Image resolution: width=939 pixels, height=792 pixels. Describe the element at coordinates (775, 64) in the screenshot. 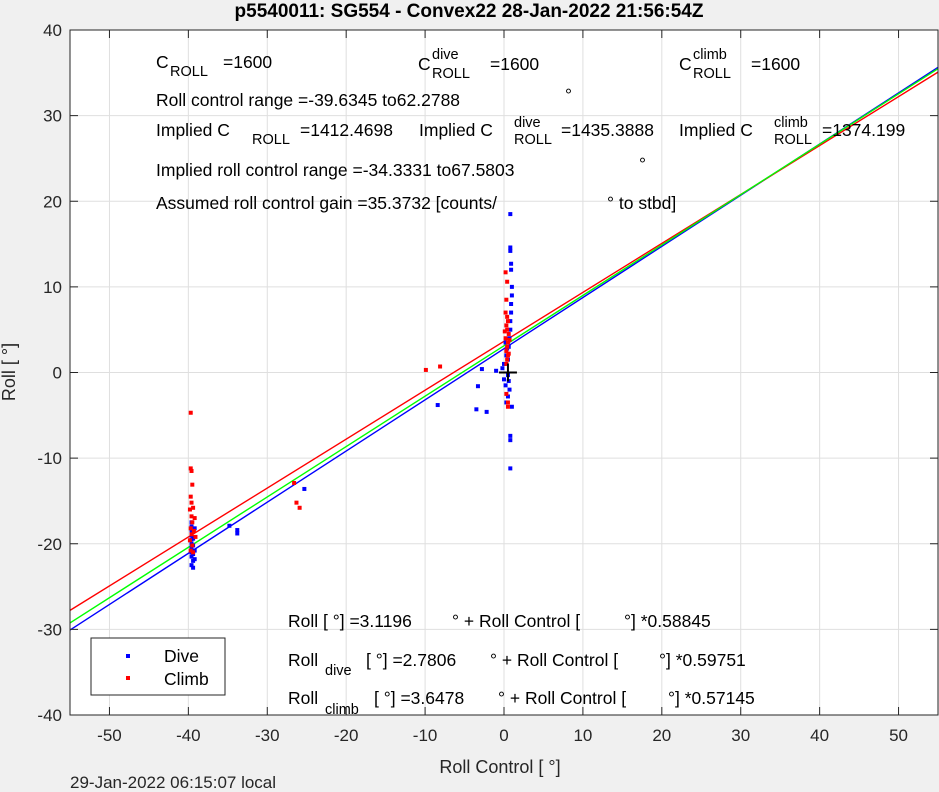

I see `c-roll-climb-value: =1600` at that location.